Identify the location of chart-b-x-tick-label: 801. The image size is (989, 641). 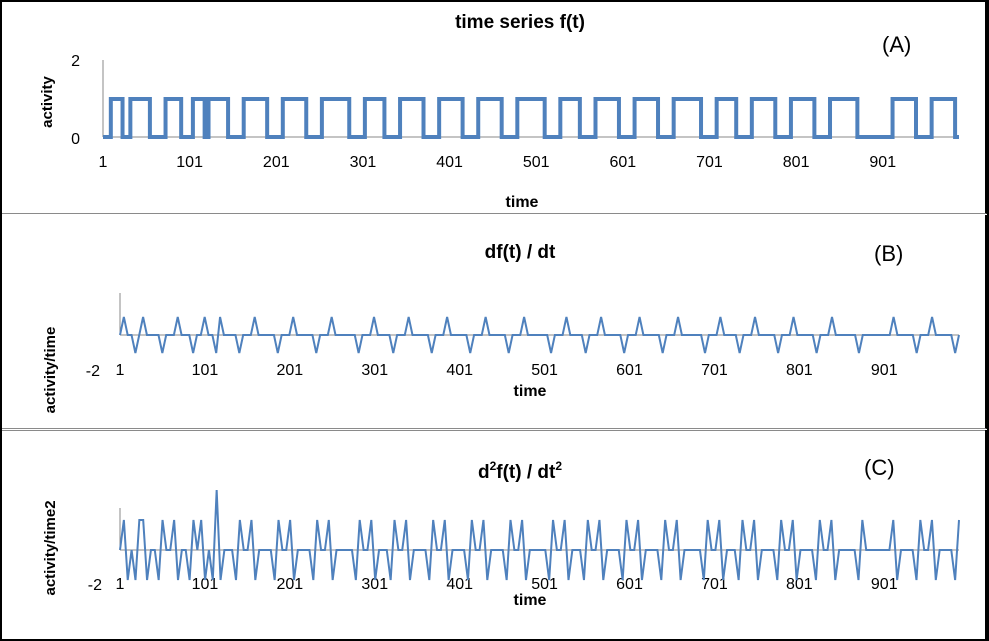
(799, 370).